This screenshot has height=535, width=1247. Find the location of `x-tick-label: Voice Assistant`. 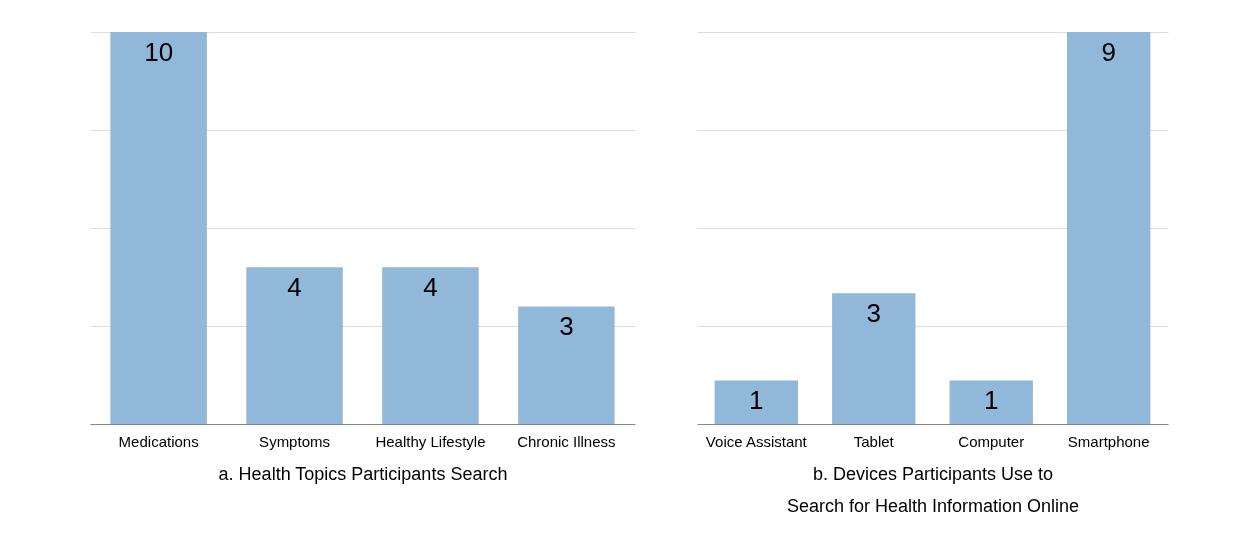

x-tick-label: Voice Assistant is located at coordinates (756, 441).